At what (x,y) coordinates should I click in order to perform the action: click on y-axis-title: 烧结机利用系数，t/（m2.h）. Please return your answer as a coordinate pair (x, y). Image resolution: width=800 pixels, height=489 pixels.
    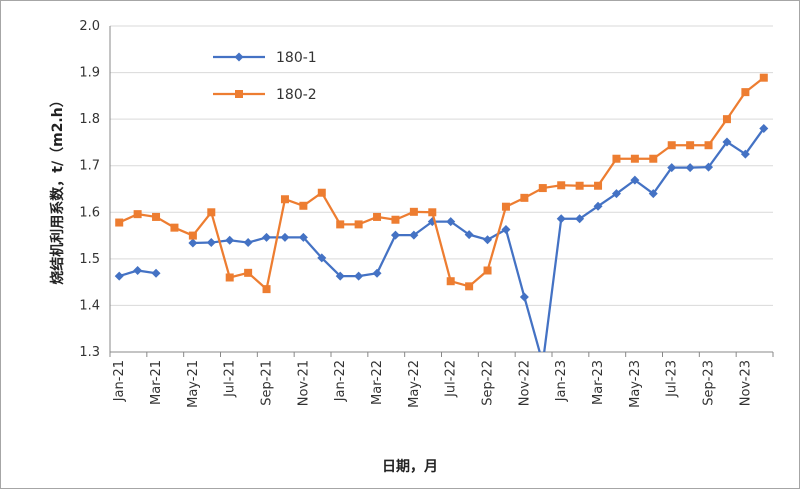
    Looking at the image, I should click on (57, 188).